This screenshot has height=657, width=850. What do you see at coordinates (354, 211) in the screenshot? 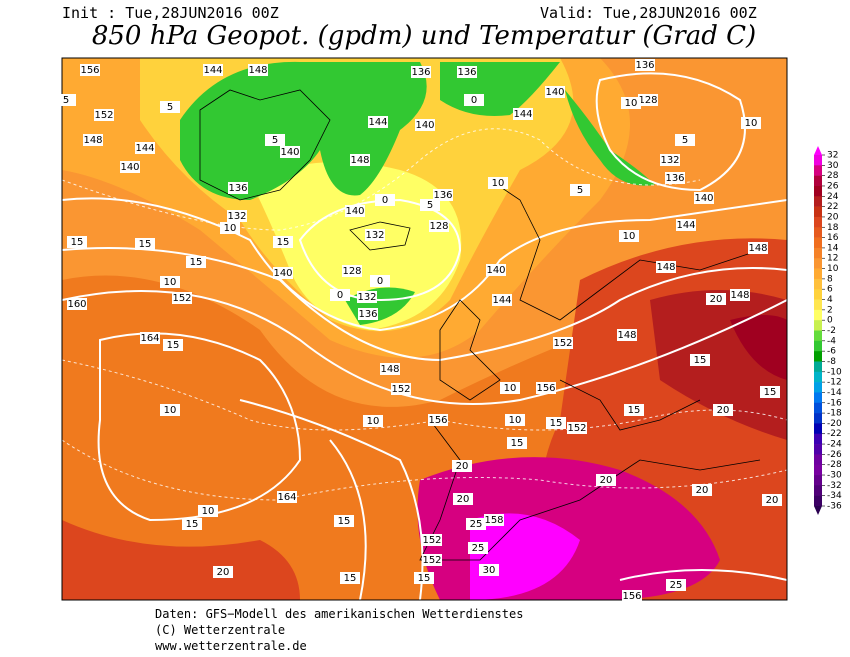
I see `contour-label: 140` at bounding box center [354, 211].